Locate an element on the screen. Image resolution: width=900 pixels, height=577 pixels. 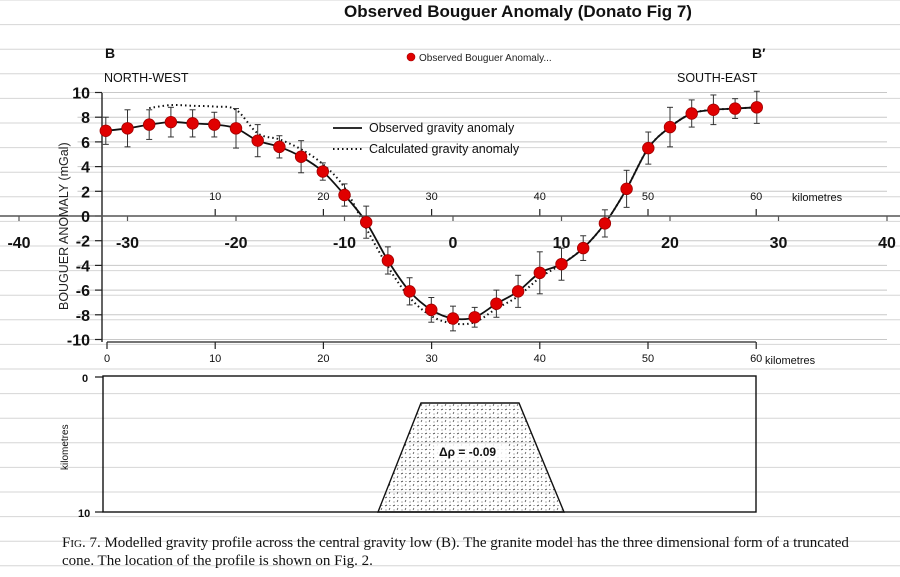
upper-km-tick-label: 50 is located at coordinates (648, 197).